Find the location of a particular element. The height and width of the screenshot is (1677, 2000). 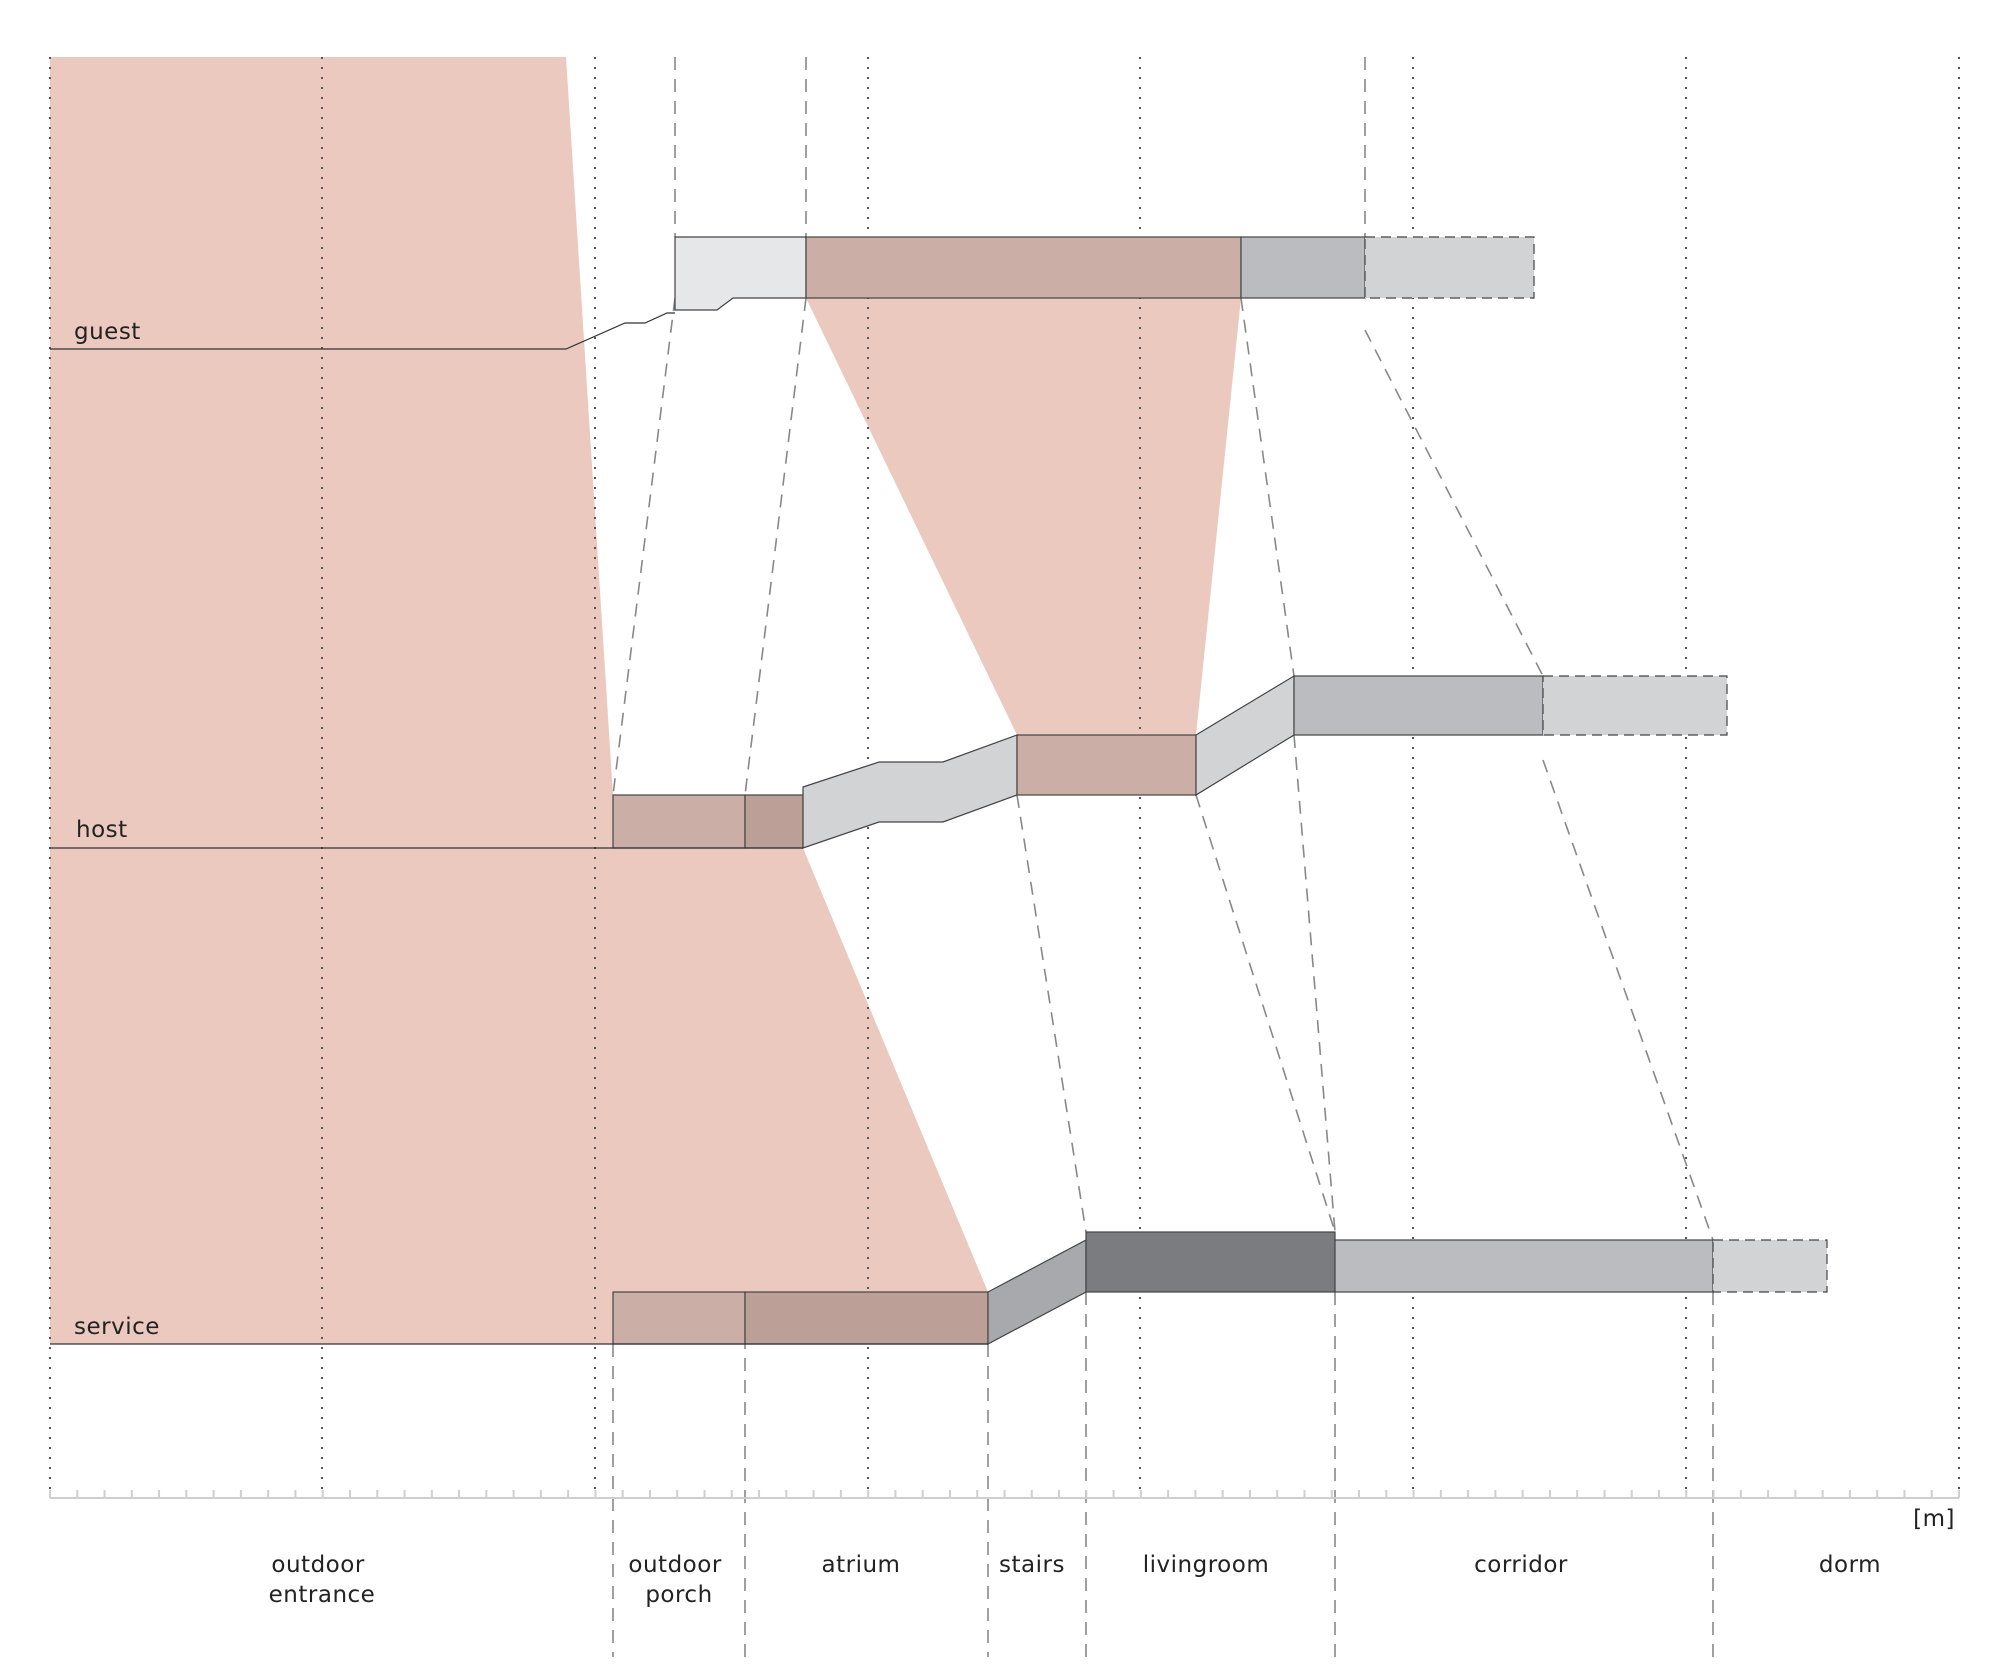

scale-ticks is located at coordinates (1004, 1494).